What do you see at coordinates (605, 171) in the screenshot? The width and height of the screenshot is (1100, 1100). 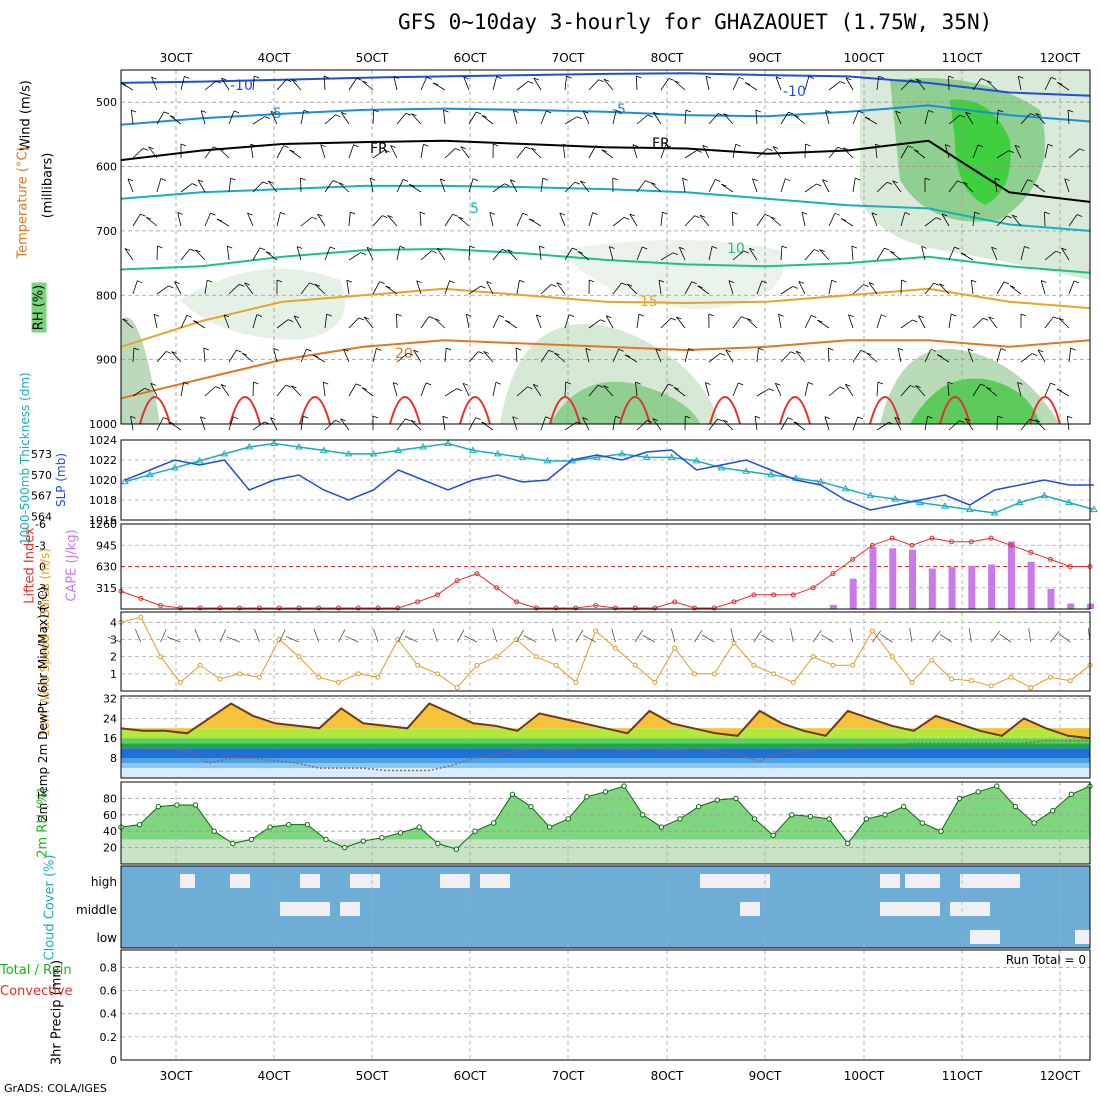 I see `isotherm-FR` at bounding box center [605, 171].